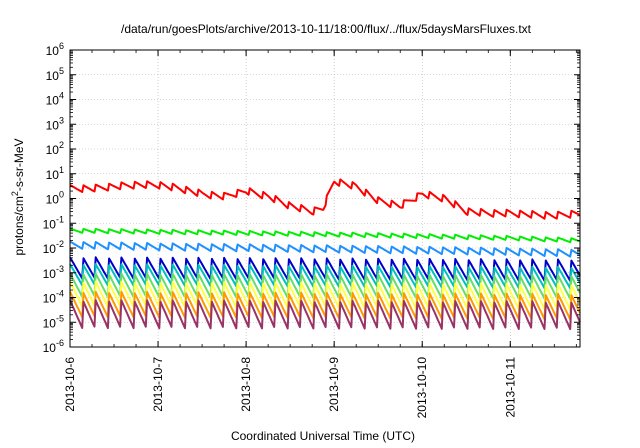  What do you see at coordinates (55, 123) in the screenshot?
I see `y-tick-label: 10³` at bounding box center [55, 123].